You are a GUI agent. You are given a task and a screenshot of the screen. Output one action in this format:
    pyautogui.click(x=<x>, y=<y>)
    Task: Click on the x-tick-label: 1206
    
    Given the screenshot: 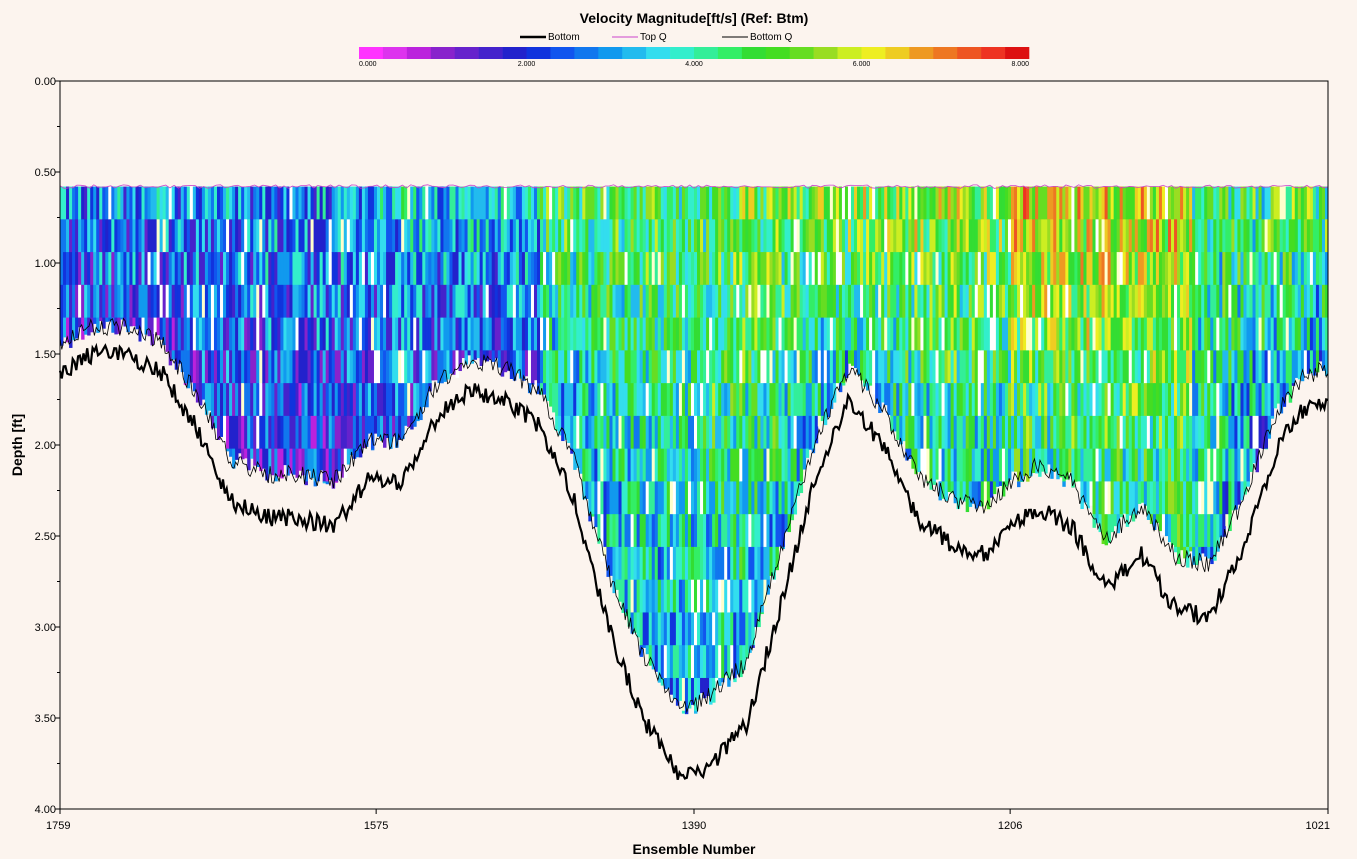 What is the action you would take?
    pyautogui.click(x=1010, y=826)
    